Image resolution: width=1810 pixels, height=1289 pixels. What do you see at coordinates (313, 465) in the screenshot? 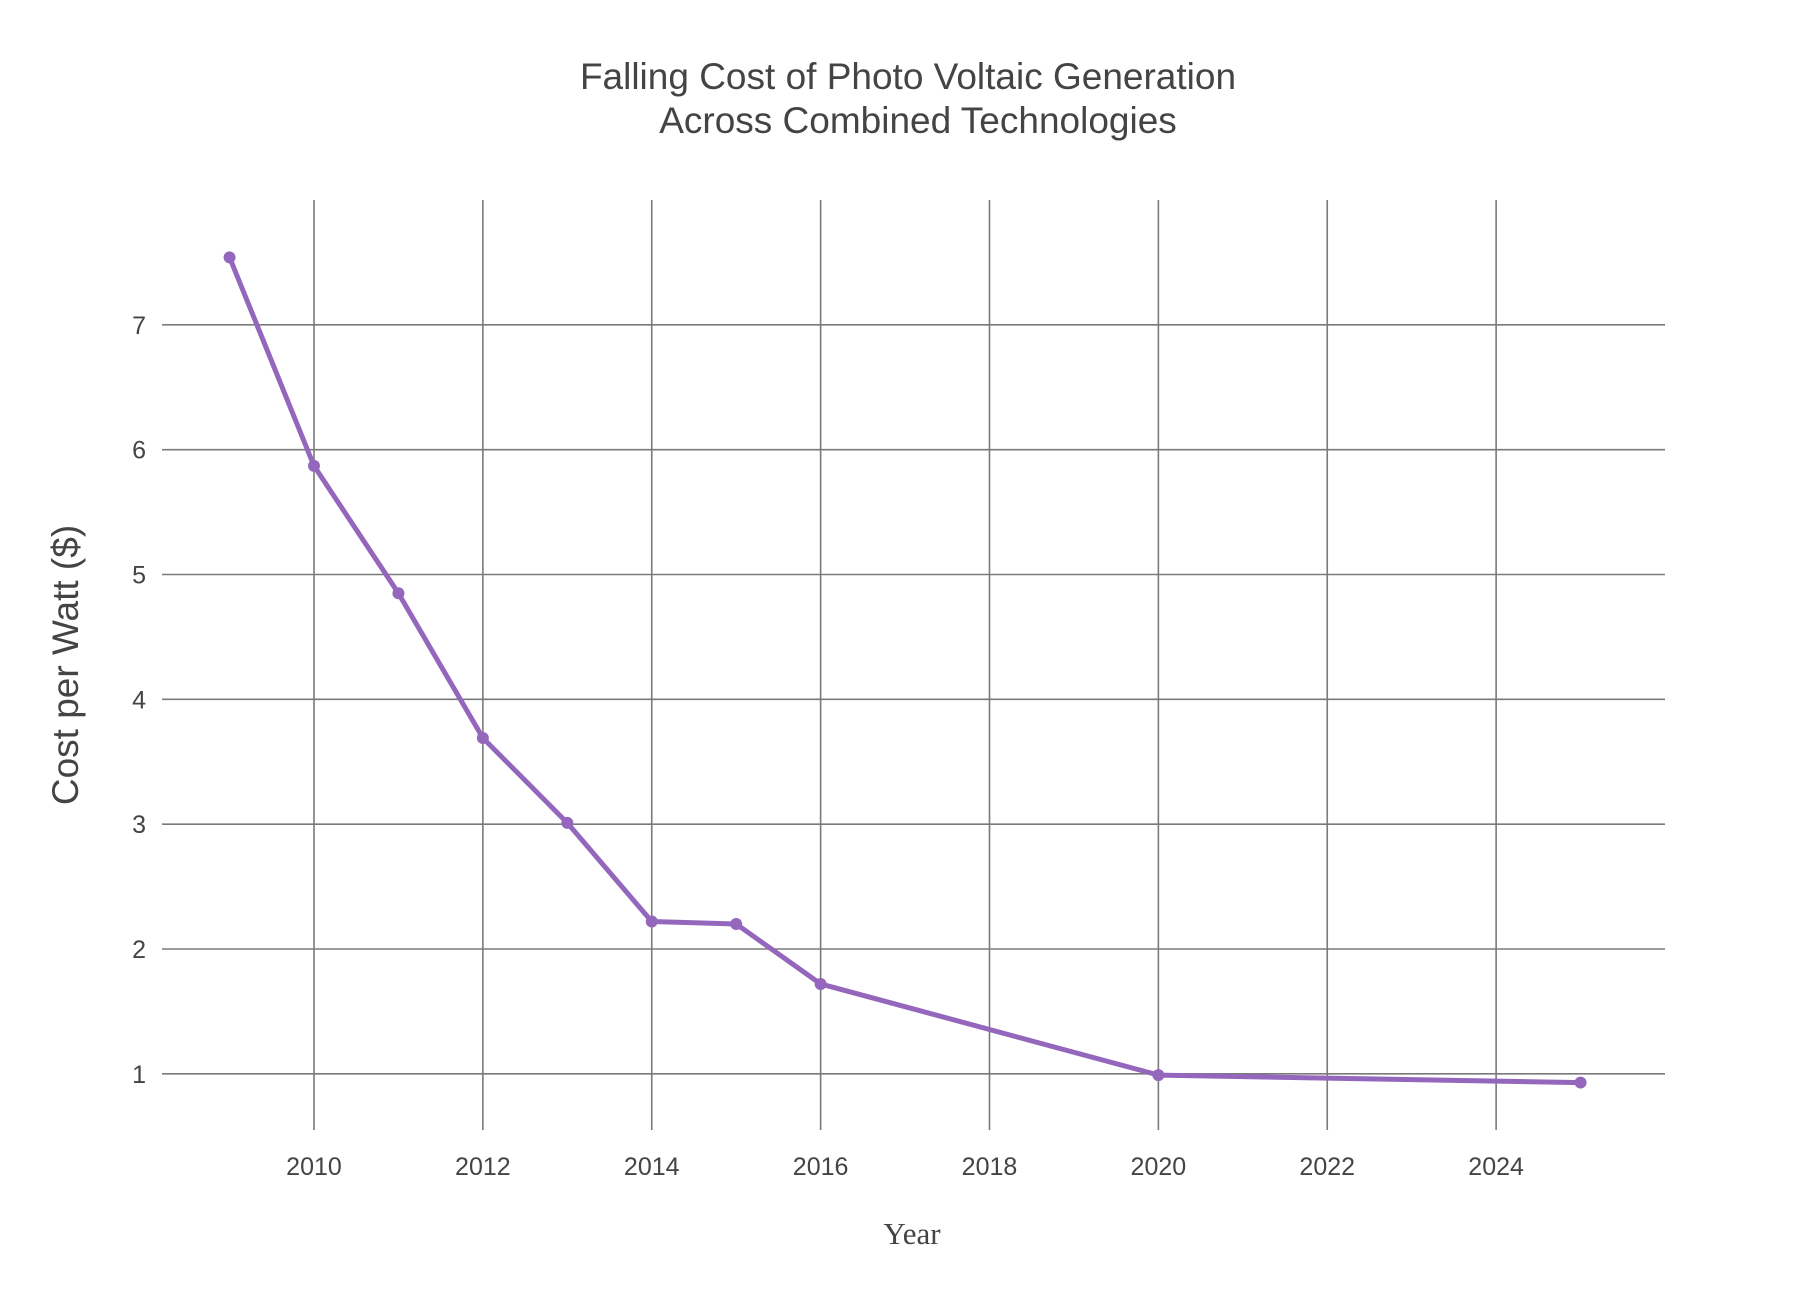
I see `data-point-2010` at bounding box center [313, 465].